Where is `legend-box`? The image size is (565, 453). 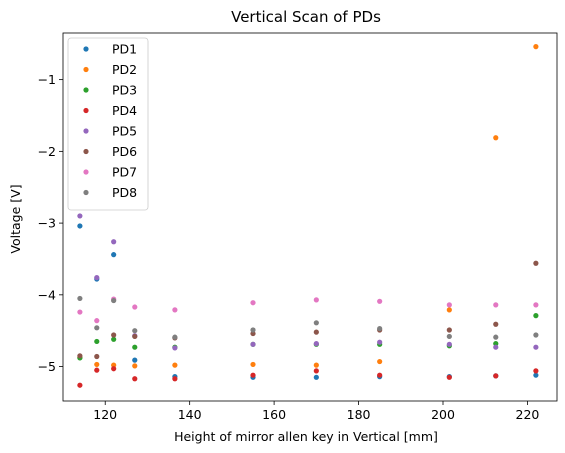 legend-box is located at coordinates (108, 124).